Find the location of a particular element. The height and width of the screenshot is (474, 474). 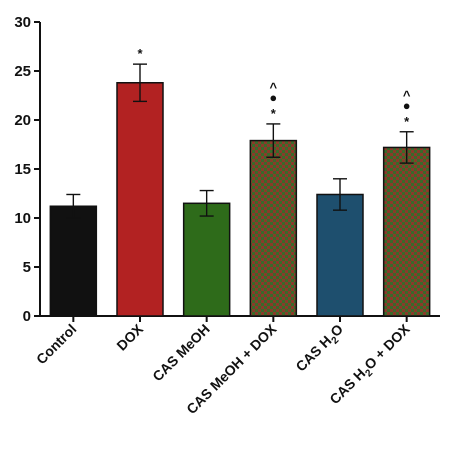

y-tick-label: 30 is located at coordinates (22, 22).